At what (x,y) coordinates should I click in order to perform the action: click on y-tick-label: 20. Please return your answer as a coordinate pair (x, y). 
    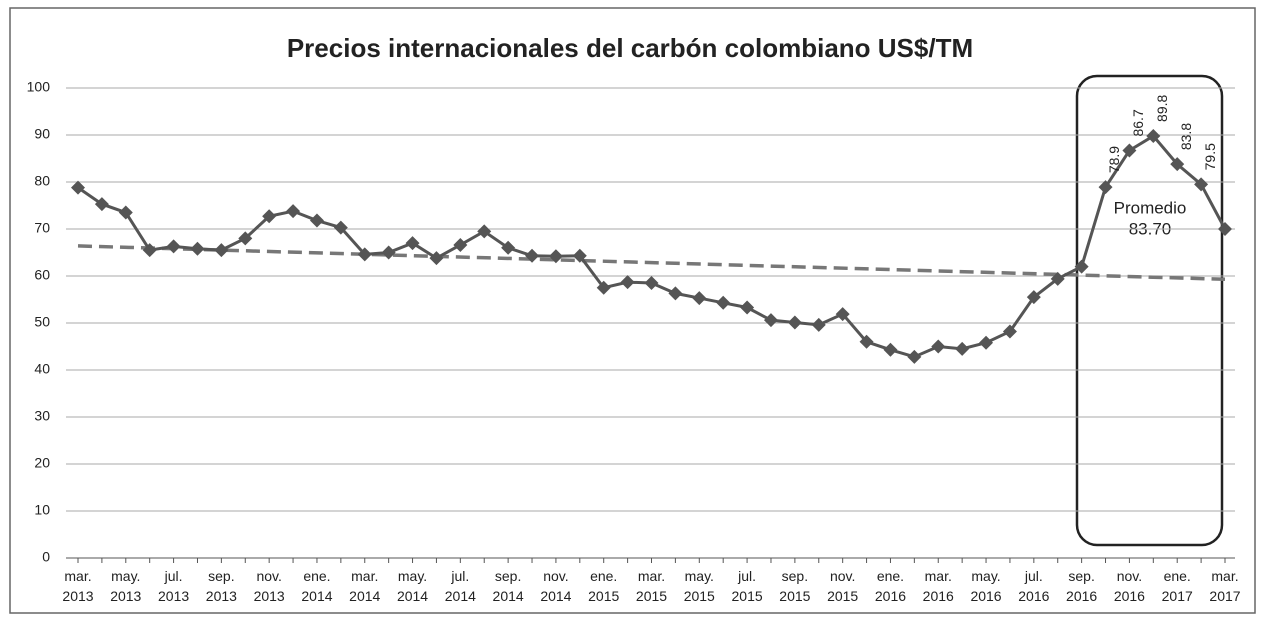
    Looking at the image, I should click on (42, 463).